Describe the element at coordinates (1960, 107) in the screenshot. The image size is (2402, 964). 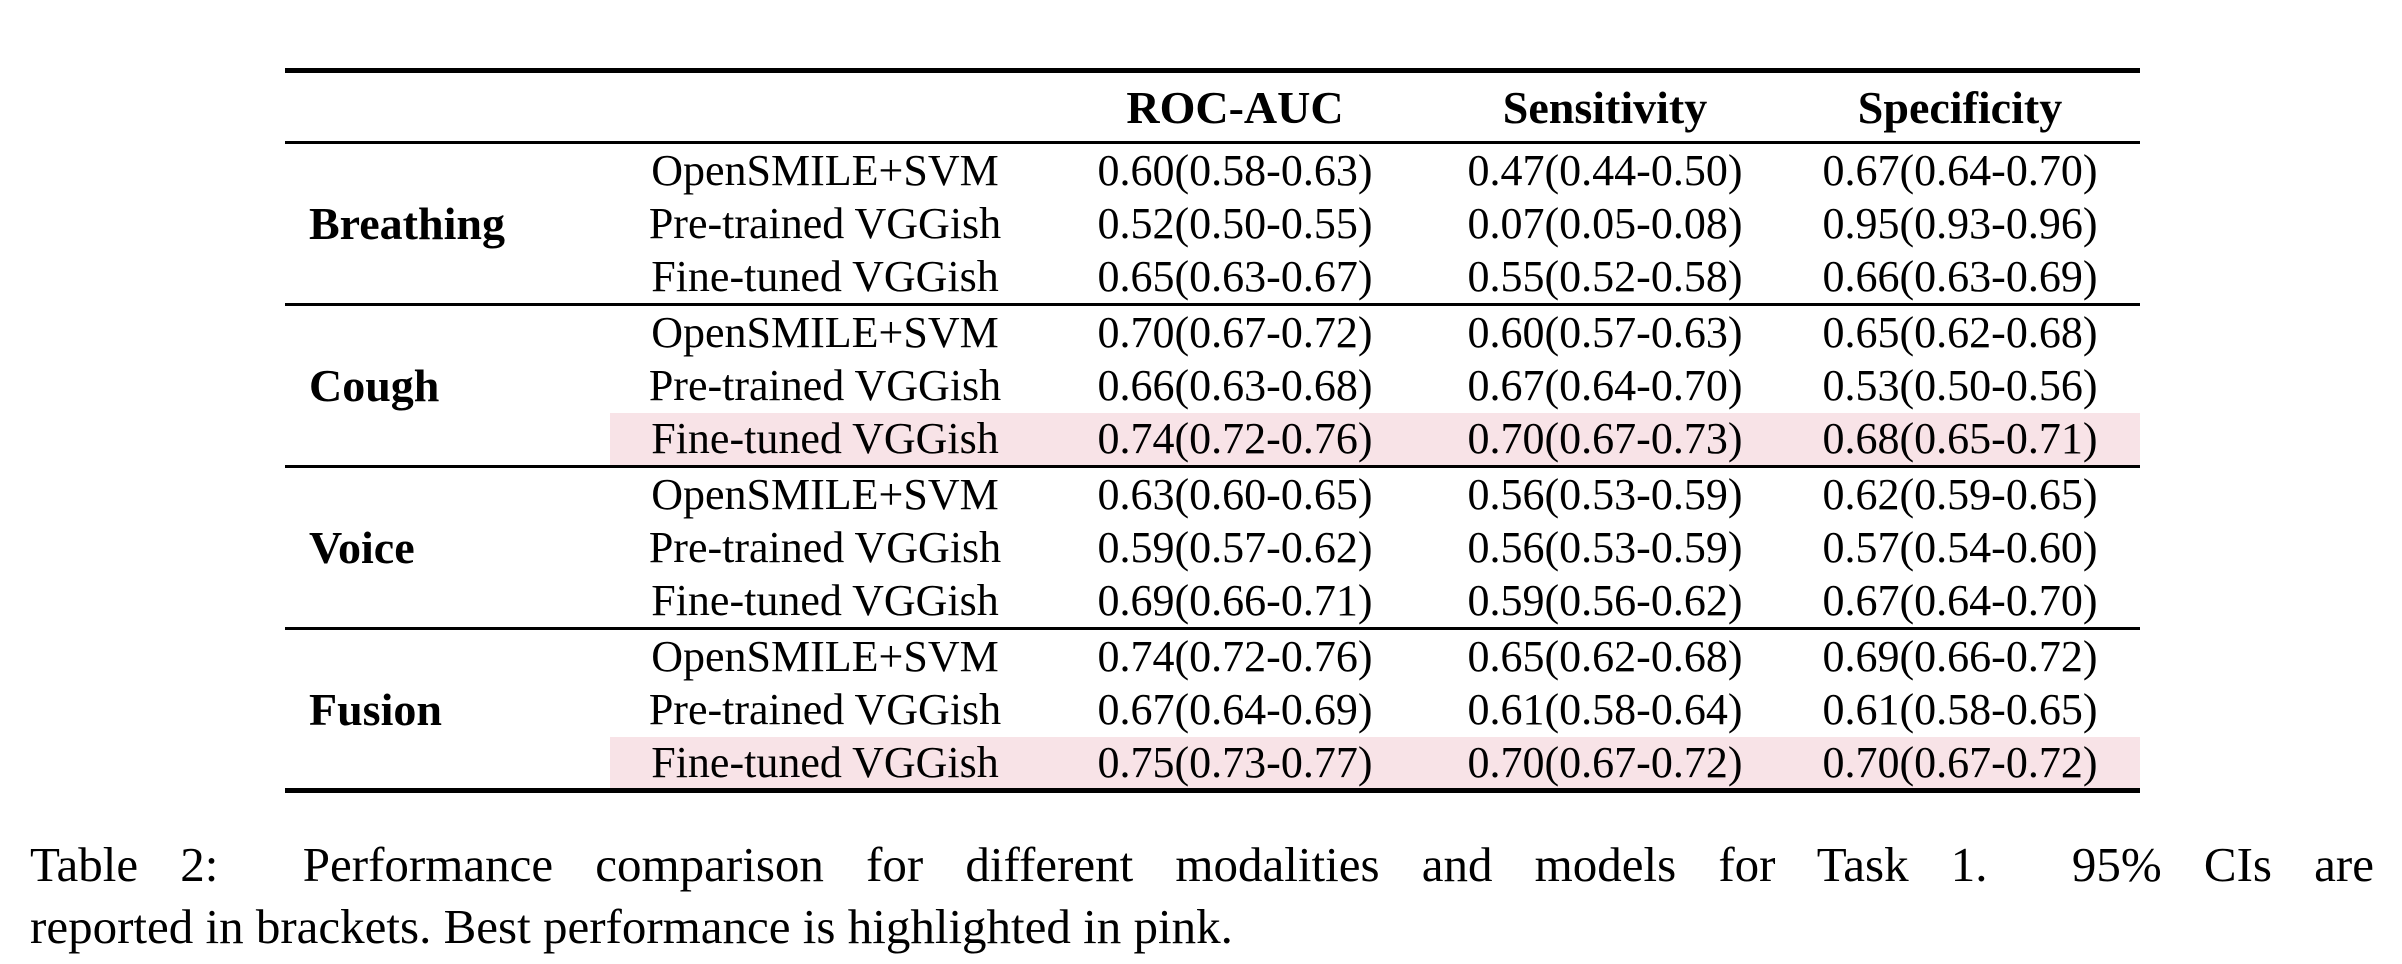
I see `col-header-specificity: Specificity` at that location.